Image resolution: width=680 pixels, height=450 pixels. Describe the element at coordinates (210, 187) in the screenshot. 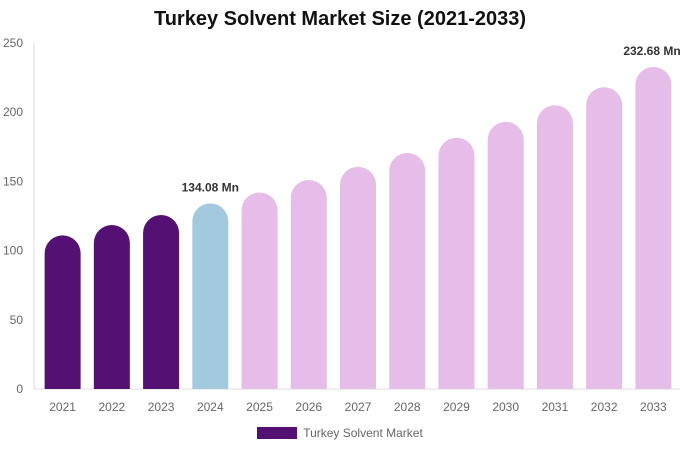

I see `data-label: 134.08 Mn` at that location.